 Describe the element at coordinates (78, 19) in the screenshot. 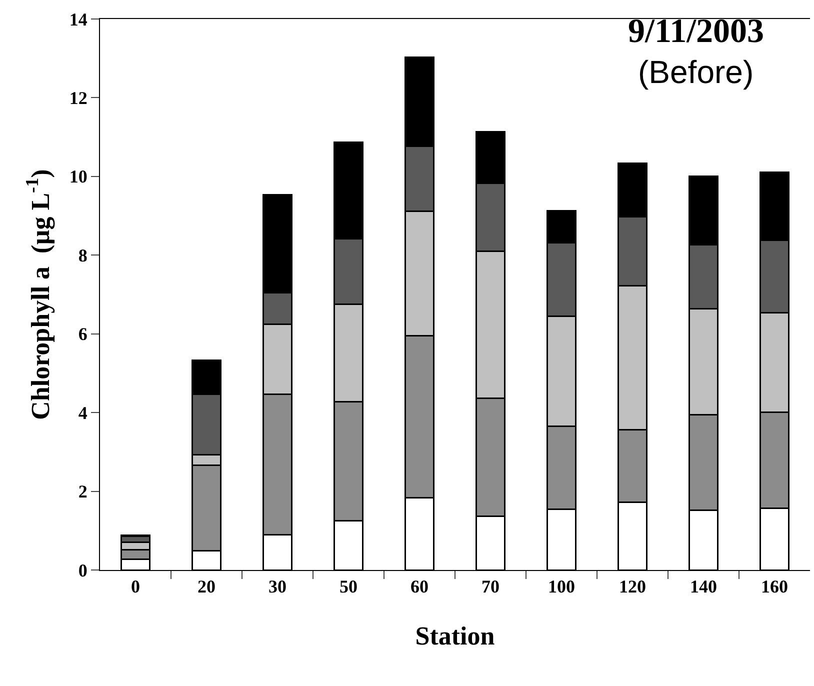

I see `y-tick-label: 14` at that location.